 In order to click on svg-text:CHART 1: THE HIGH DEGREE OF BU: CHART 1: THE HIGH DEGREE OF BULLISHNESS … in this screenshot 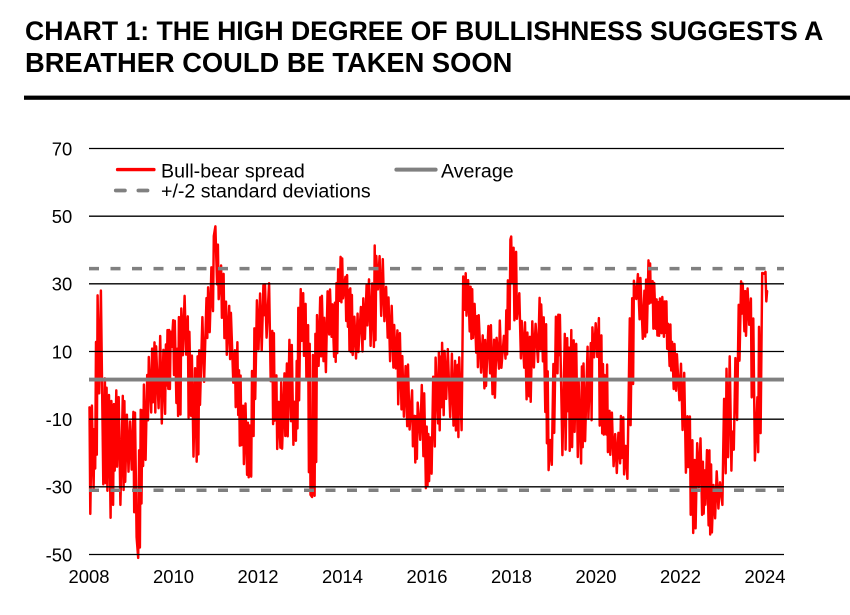, I will do `click(424, 31)`.